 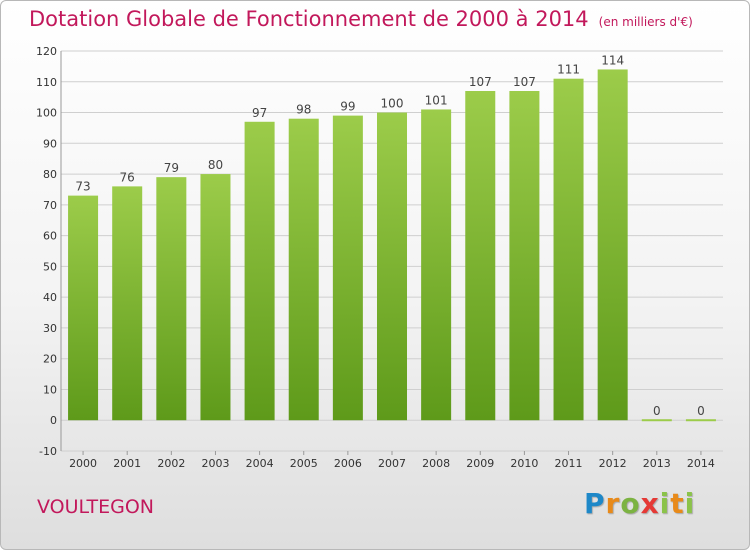 I want to click on y-tick-label: 90, so click(x=50, y=143).